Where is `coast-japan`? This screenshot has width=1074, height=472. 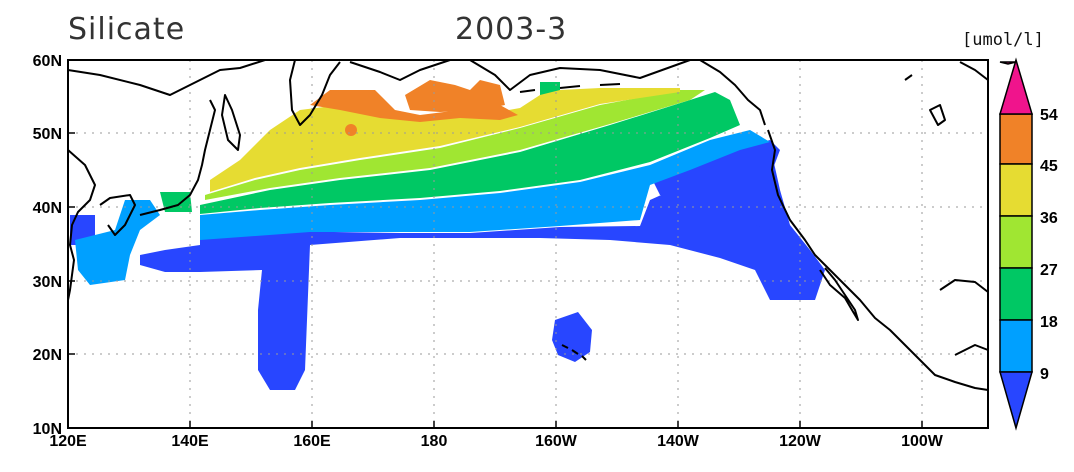 coast-japan is located at coordinates (177, 157).